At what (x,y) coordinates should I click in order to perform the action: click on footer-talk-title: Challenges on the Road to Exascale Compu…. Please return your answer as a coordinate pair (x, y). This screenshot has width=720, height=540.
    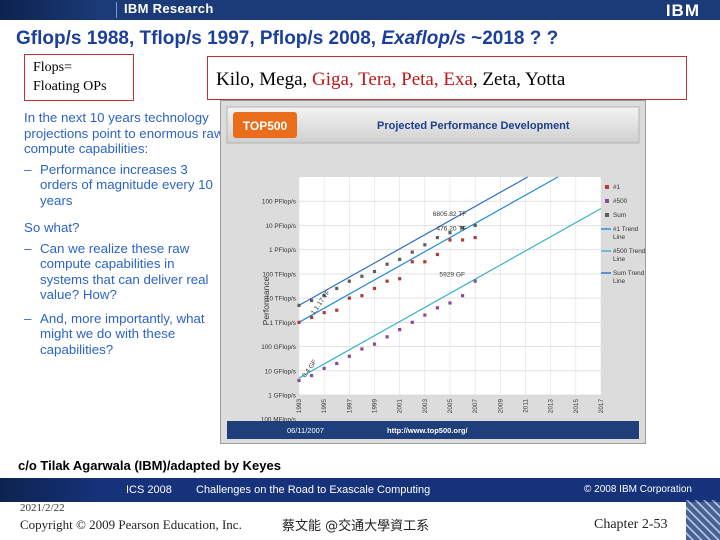
    Looking at the image, I should click on (313, 490).